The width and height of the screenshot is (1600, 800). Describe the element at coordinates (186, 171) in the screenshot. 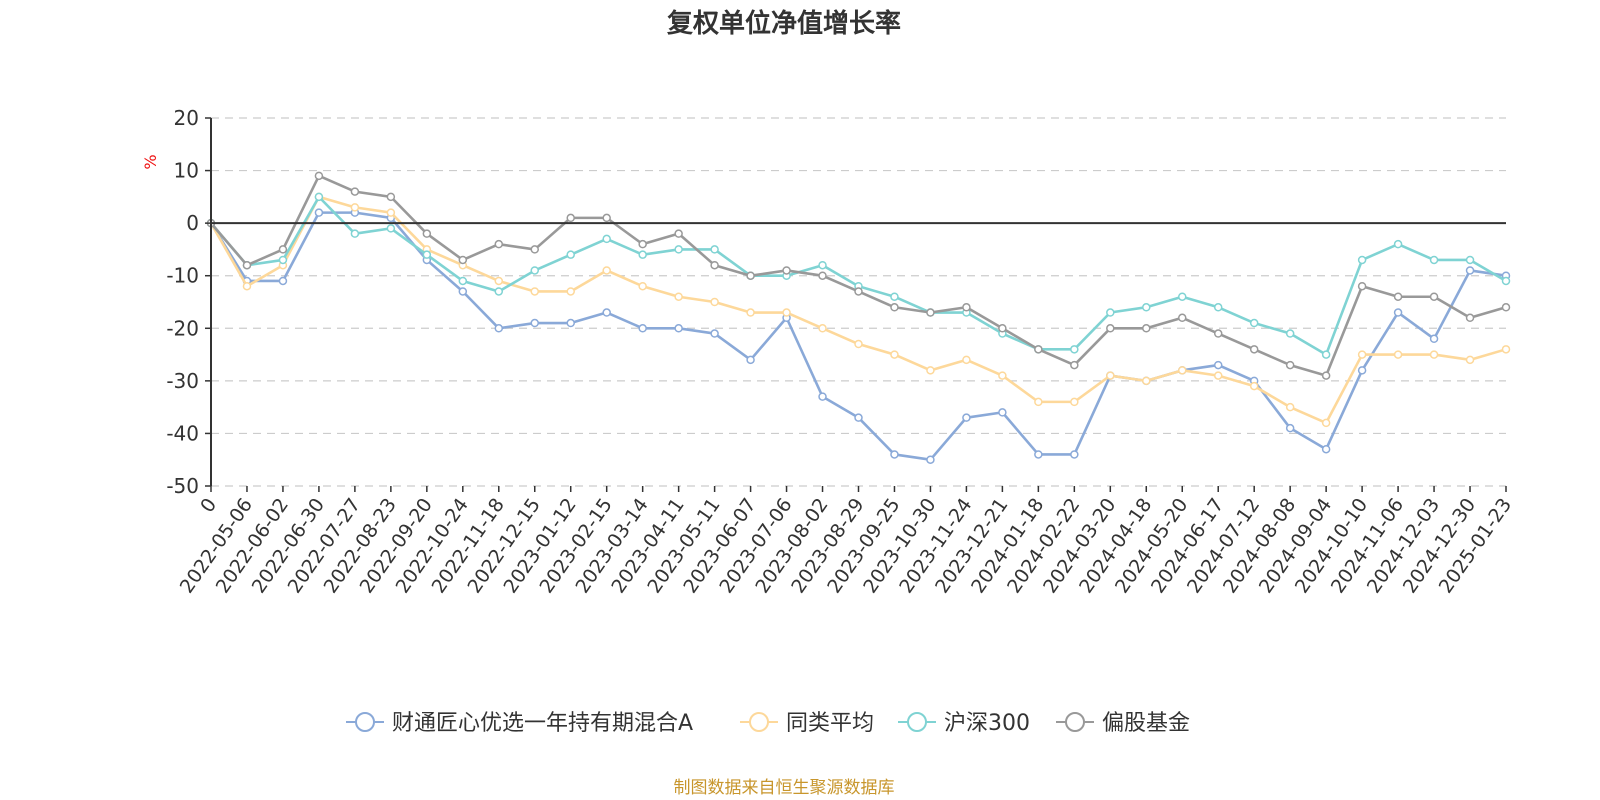

I see `y-tick-label: 10` at that location.